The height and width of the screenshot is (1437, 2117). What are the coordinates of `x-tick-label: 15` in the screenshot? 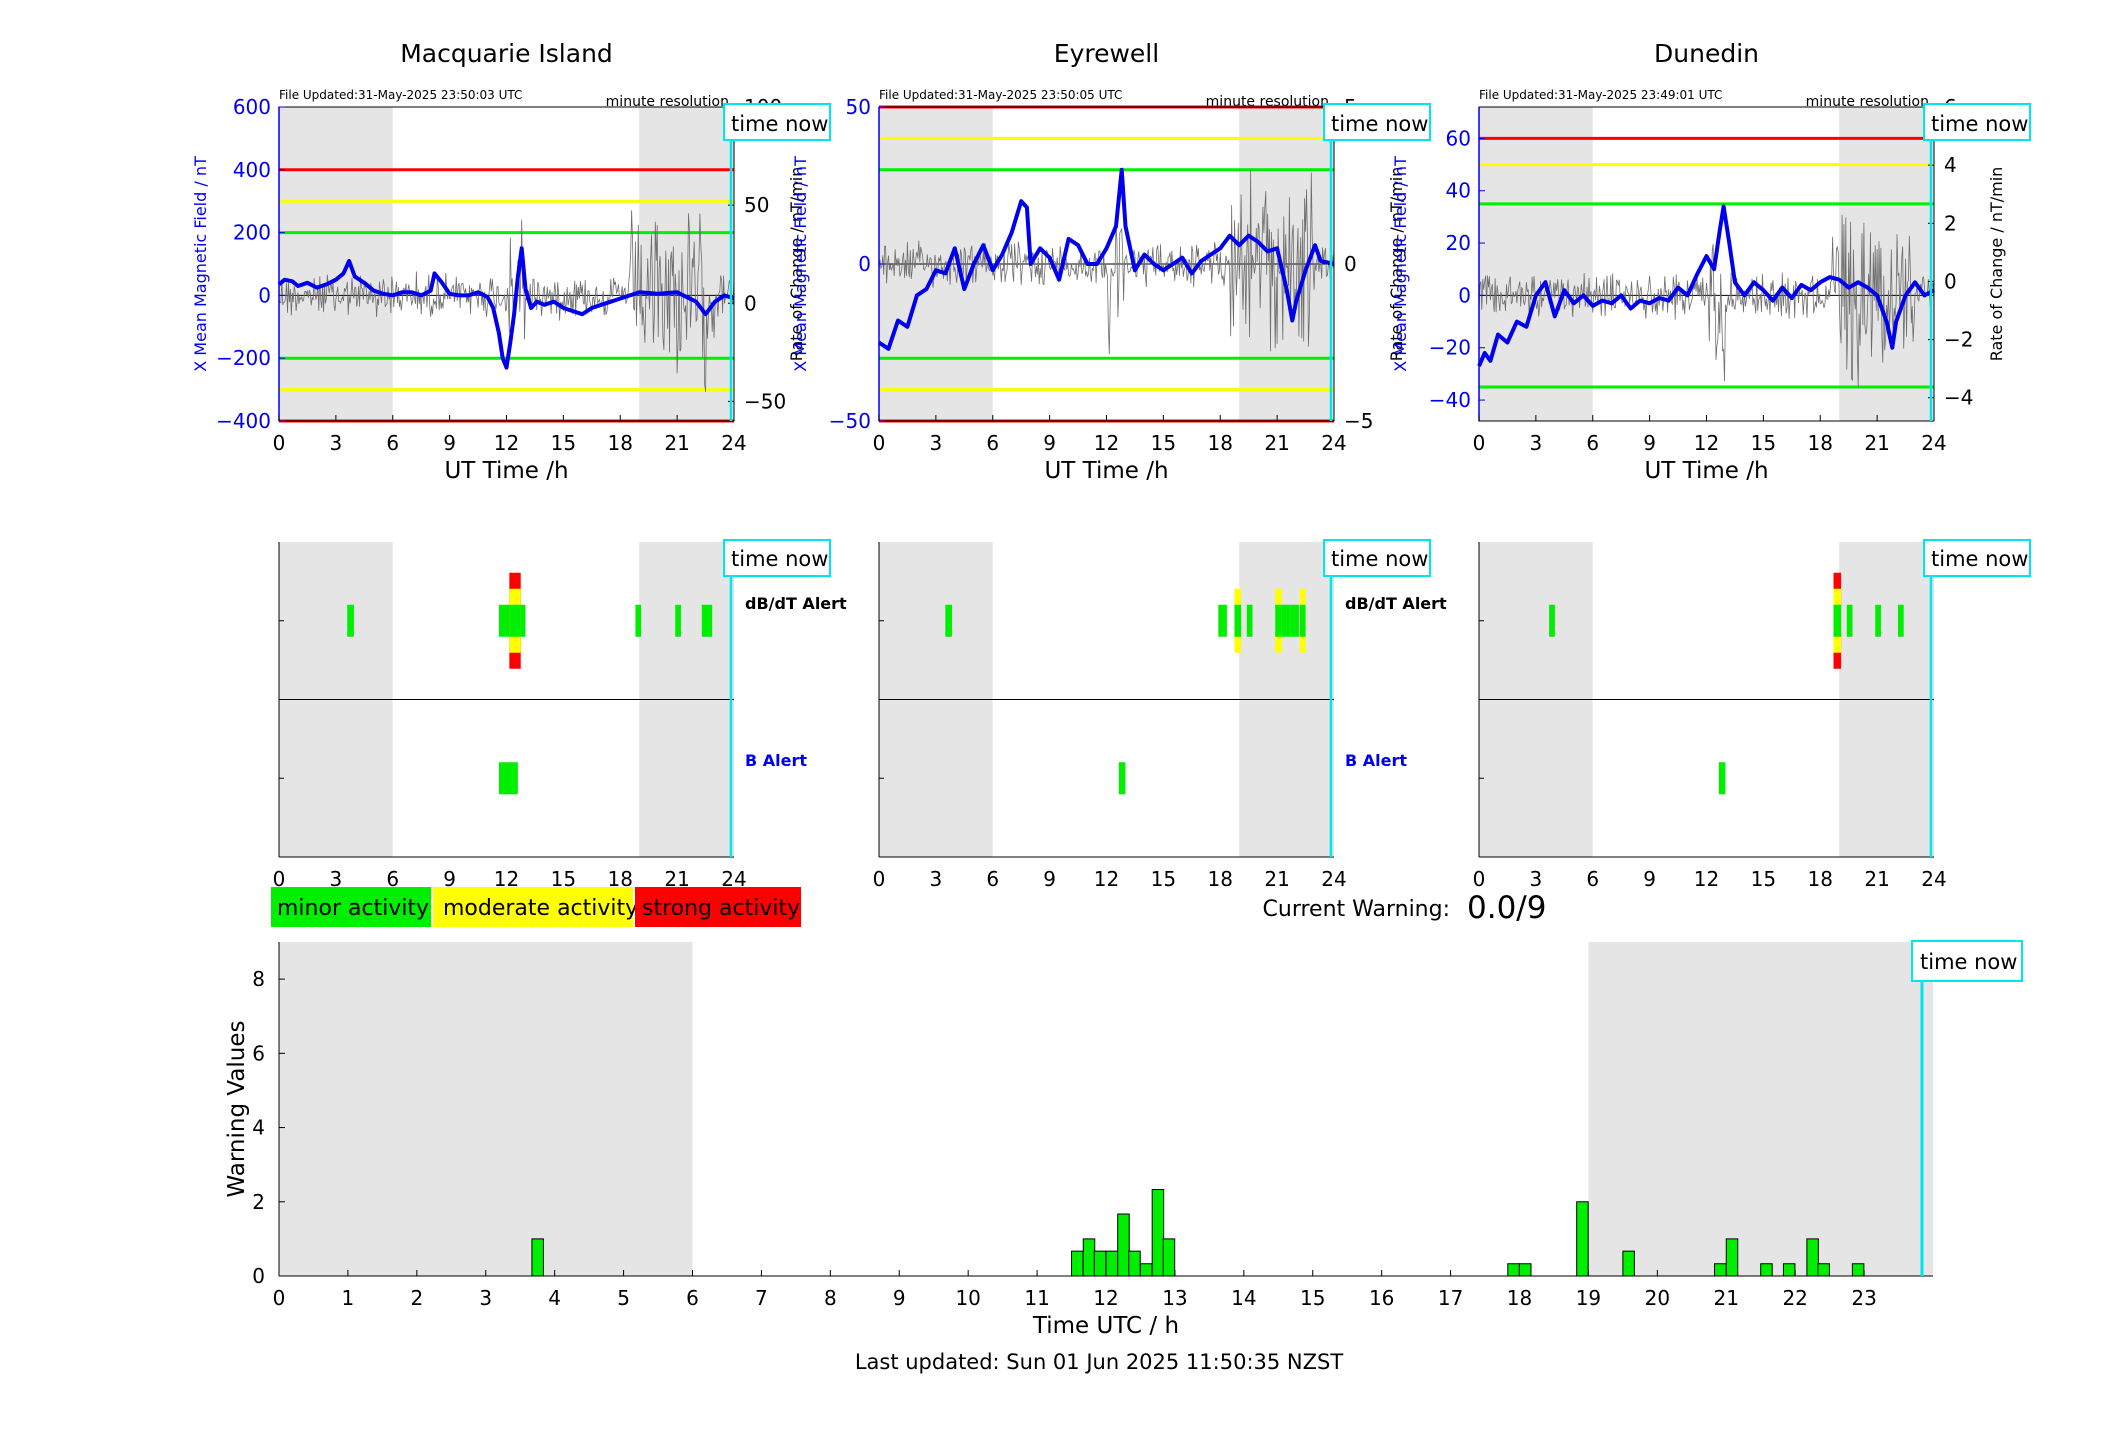 It's located at (1763, 443).